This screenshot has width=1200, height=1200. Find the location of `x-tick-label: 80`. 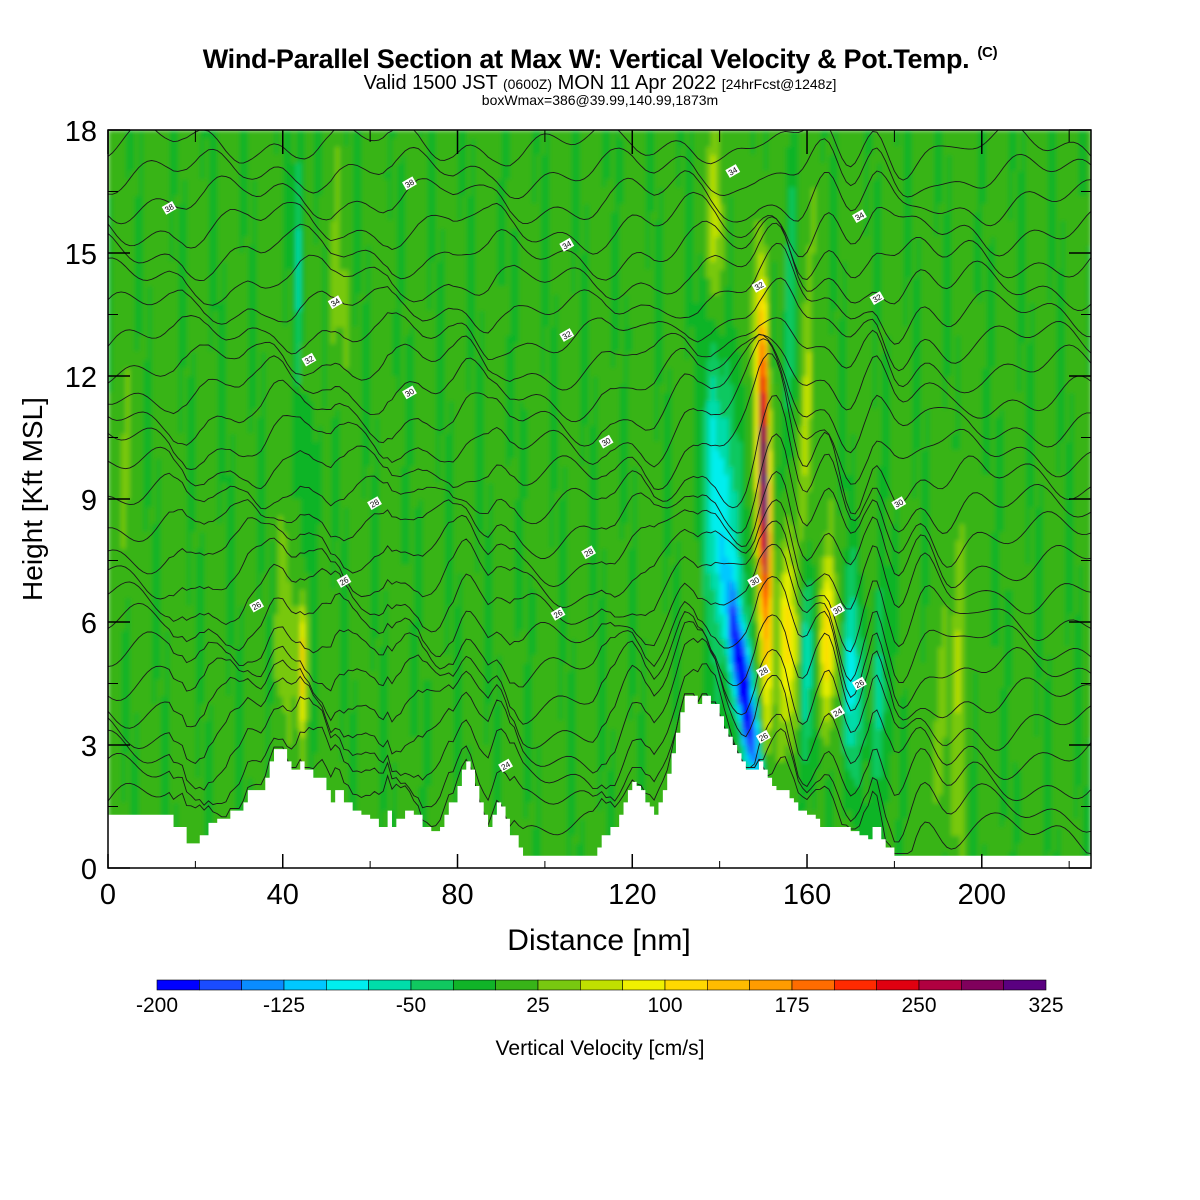

x-tick-label: 80 is located at coordinates (457, 895).